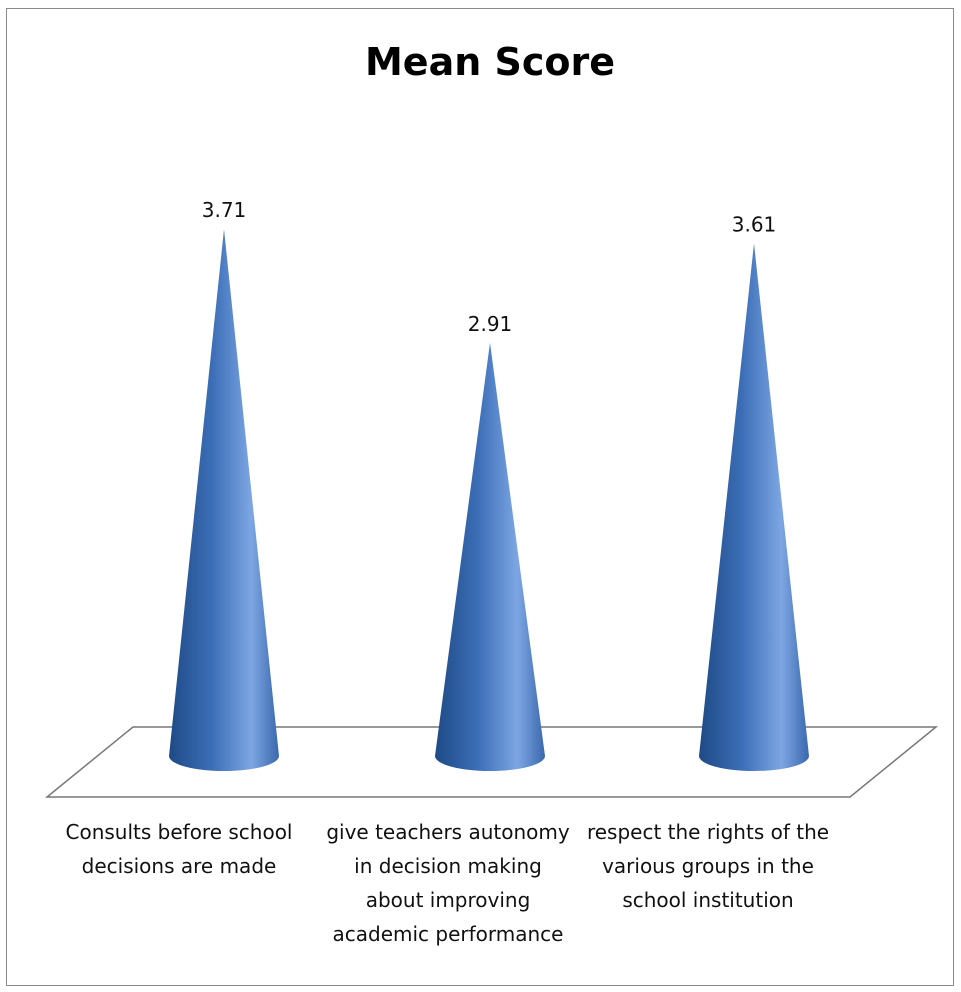 This screenshot has width=961, height=992. Describe the element at coordinates (490, 324) in the screenshot. I see `data-label-2: 2.91` at that location.